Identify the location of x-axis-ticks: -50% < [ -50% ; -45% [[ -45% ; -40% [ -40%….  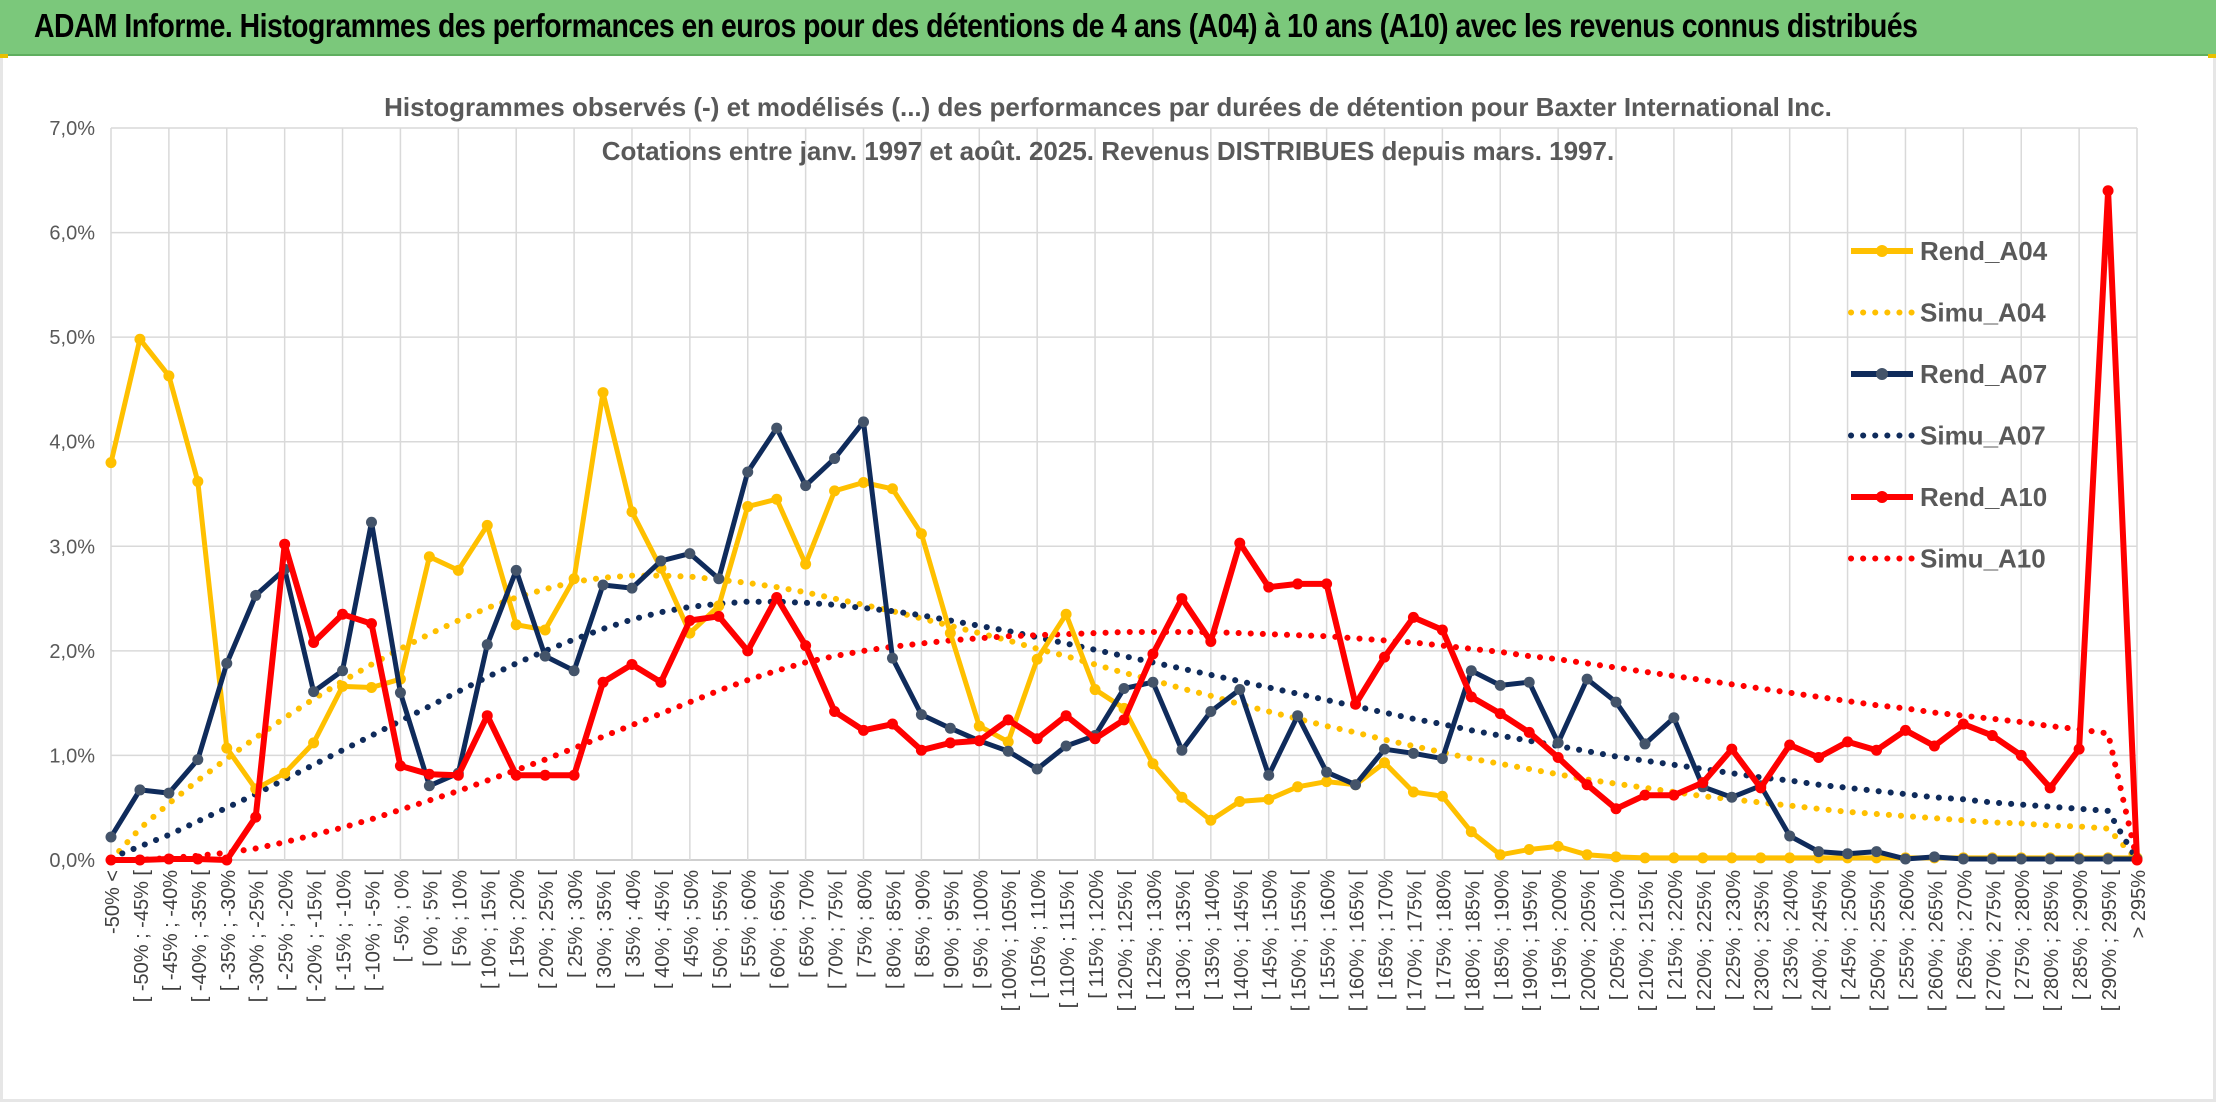
(1126, 941).